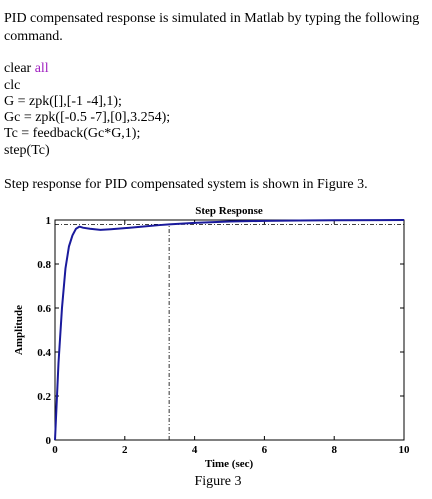  What do you see at coordinates (55, 450) in the screenshot?
I see `x-tick-label: 0` at bounding box center [55, 450].